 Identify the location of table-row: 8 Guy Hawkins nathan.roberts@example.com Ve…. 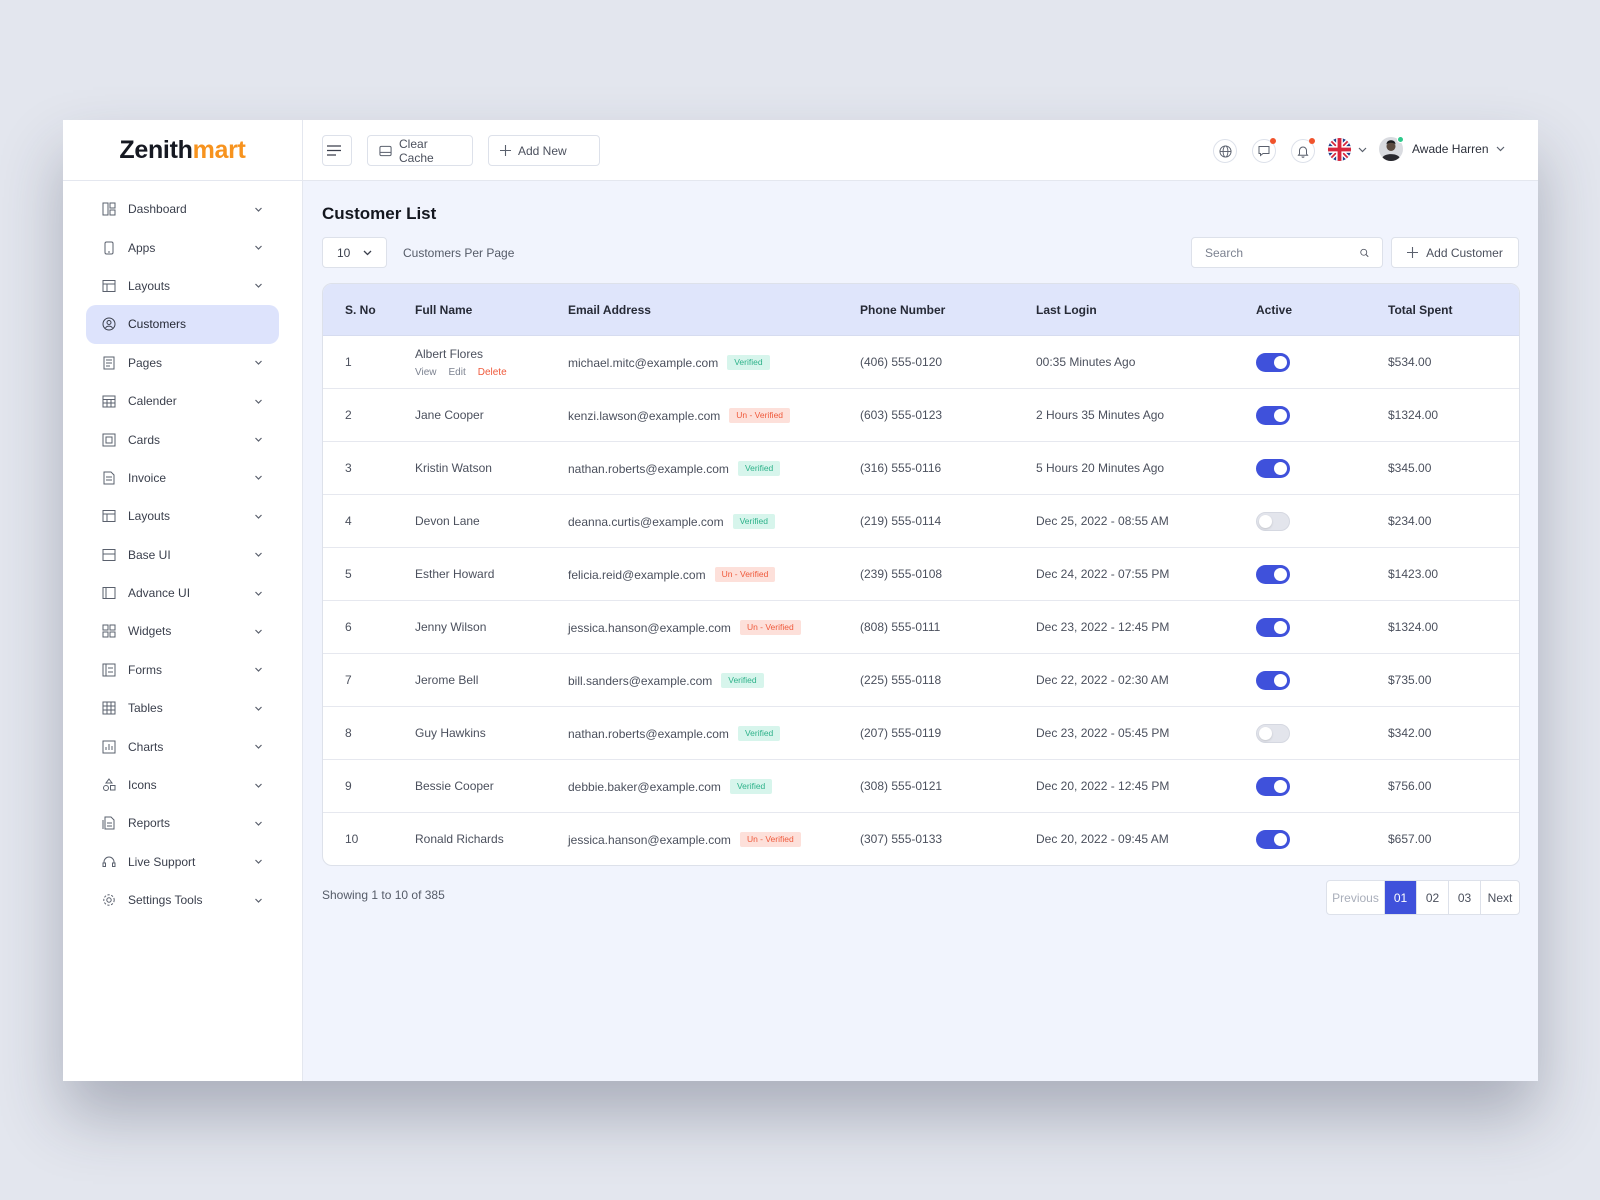
(921, 733).